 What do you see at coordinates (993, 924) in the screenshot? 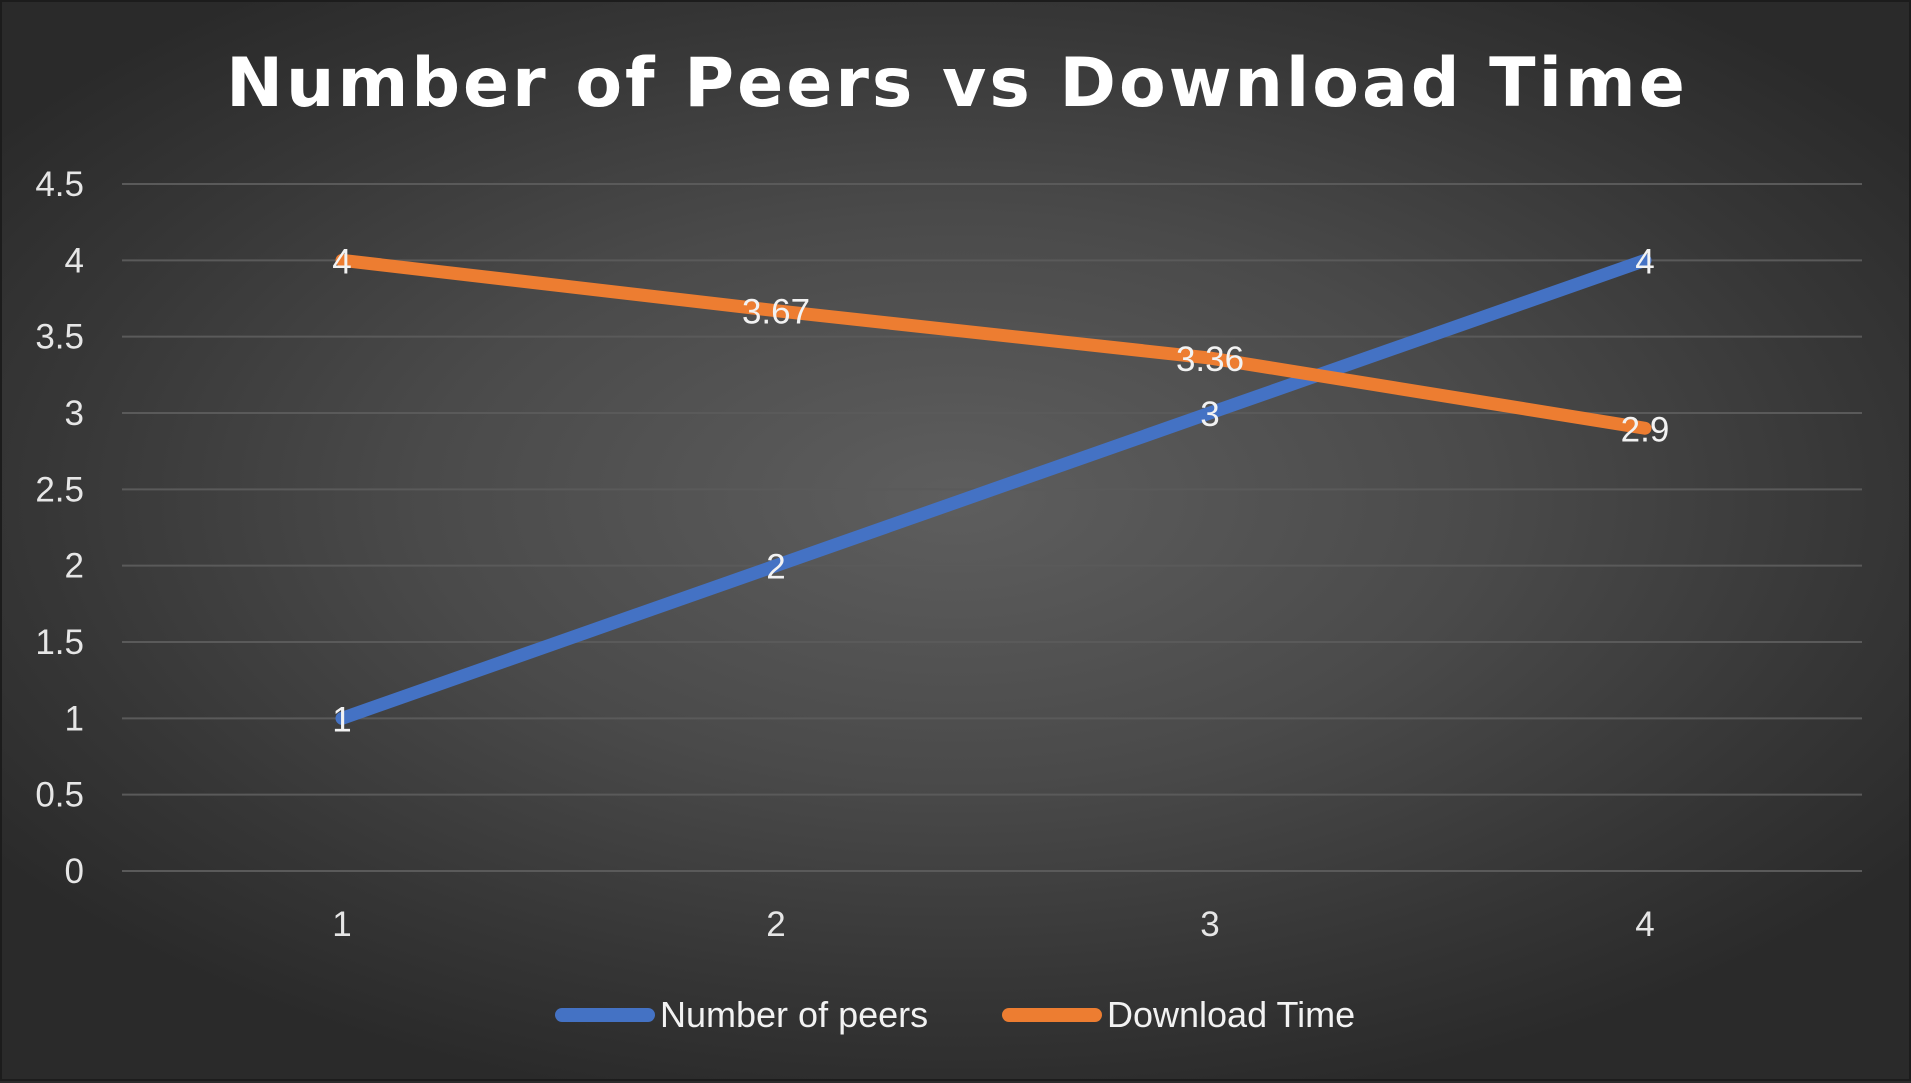
I see `x-axis: 1 2 3 4` at bounding box center [993, 924].